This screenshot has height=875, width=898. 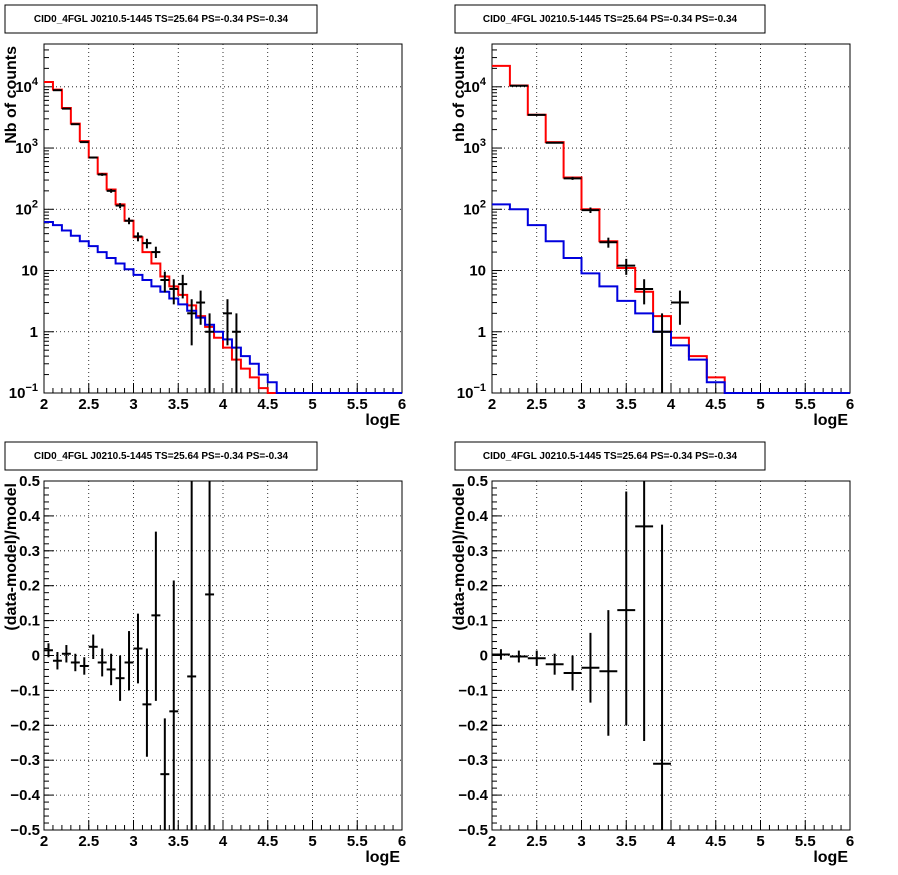 I want to click on y-tick-label: 0.2, so click(x=29, y=586).